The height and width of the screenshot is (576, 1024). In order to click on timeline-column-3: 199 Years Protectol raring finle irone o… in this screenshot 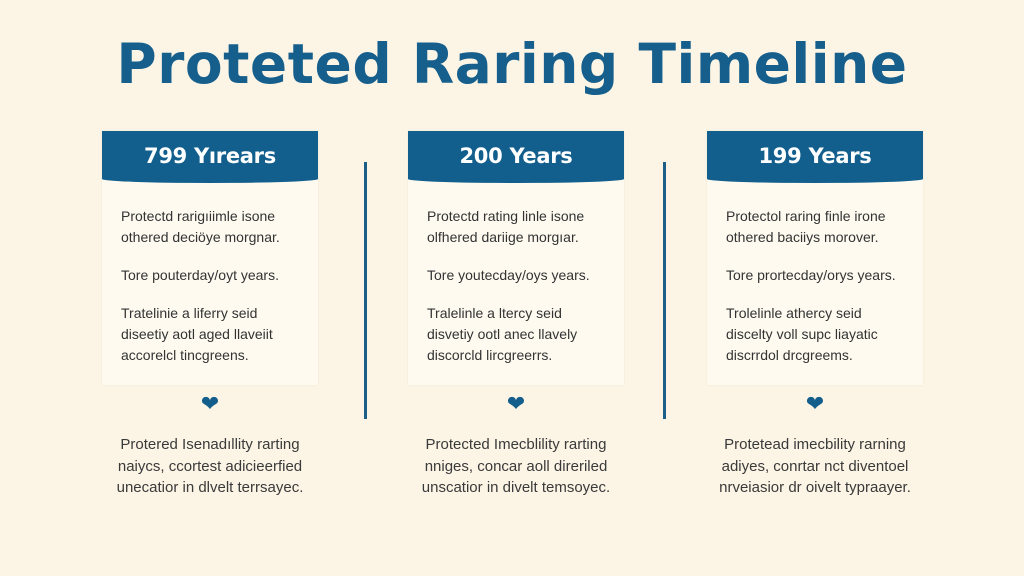, I will do `click(815, 313)`.